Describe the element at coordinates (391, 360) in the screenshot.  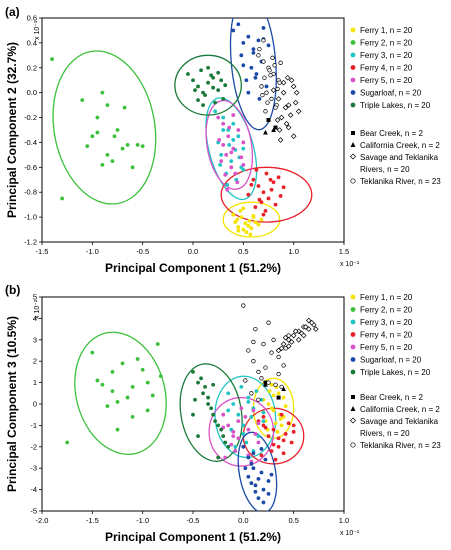
I see `legend-entry: Sugarloaf, n = 20` at that location.